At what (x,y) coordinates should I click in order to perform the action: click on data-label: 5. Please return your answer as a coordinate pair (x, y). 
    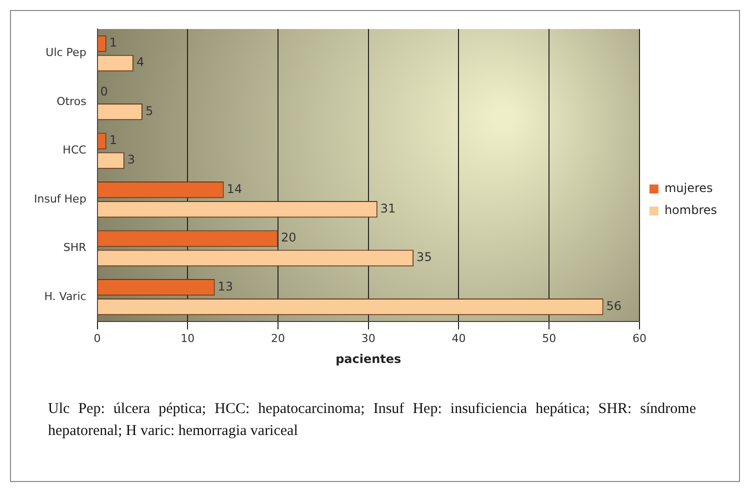
    Looking at the image, I should click on (149, 111).